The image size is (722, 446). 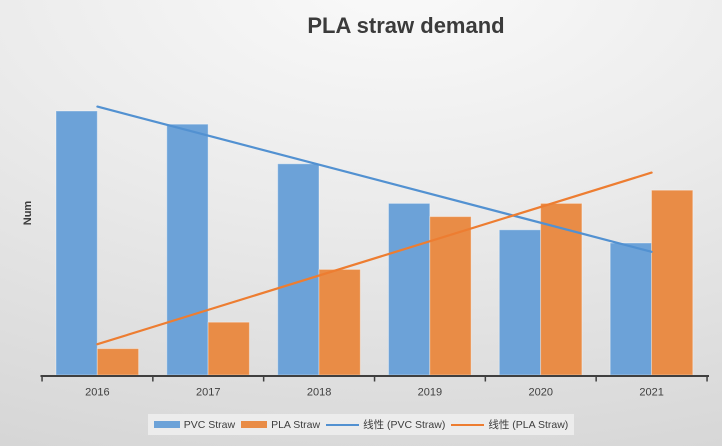 I want to click on legend-item-pvc-straw: PVC Straw, so click(x=194, y=424).